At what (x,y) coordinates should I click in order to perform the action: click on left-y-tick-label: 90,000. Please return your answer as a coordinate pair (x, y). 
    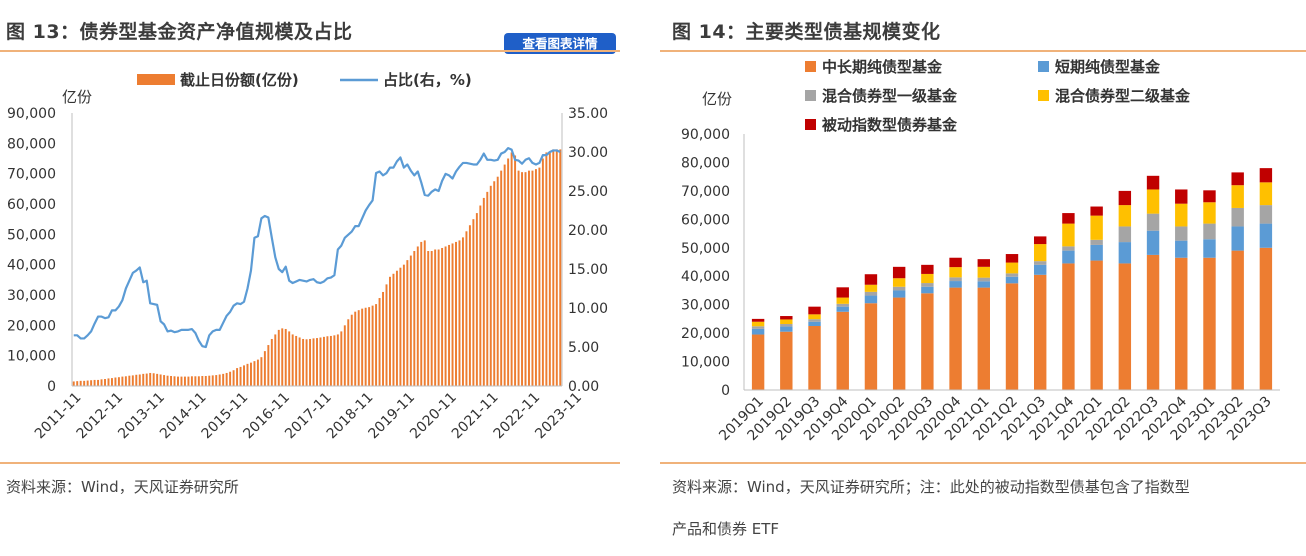
    Looking at the image, I should click on (31, 114).